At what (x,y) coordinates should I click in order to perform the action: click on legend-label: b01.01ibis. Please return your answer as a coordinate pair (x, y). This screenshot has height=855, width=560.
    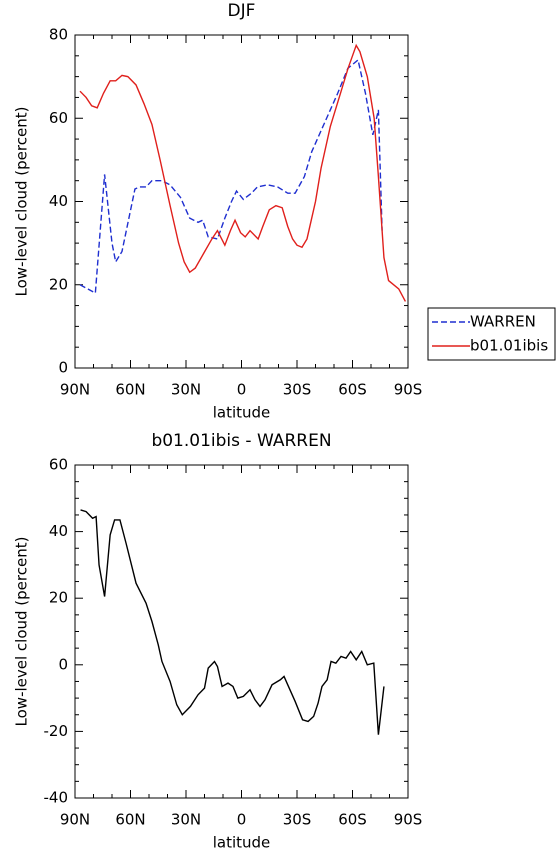
    Looking at the image, I should click on (509, 346).